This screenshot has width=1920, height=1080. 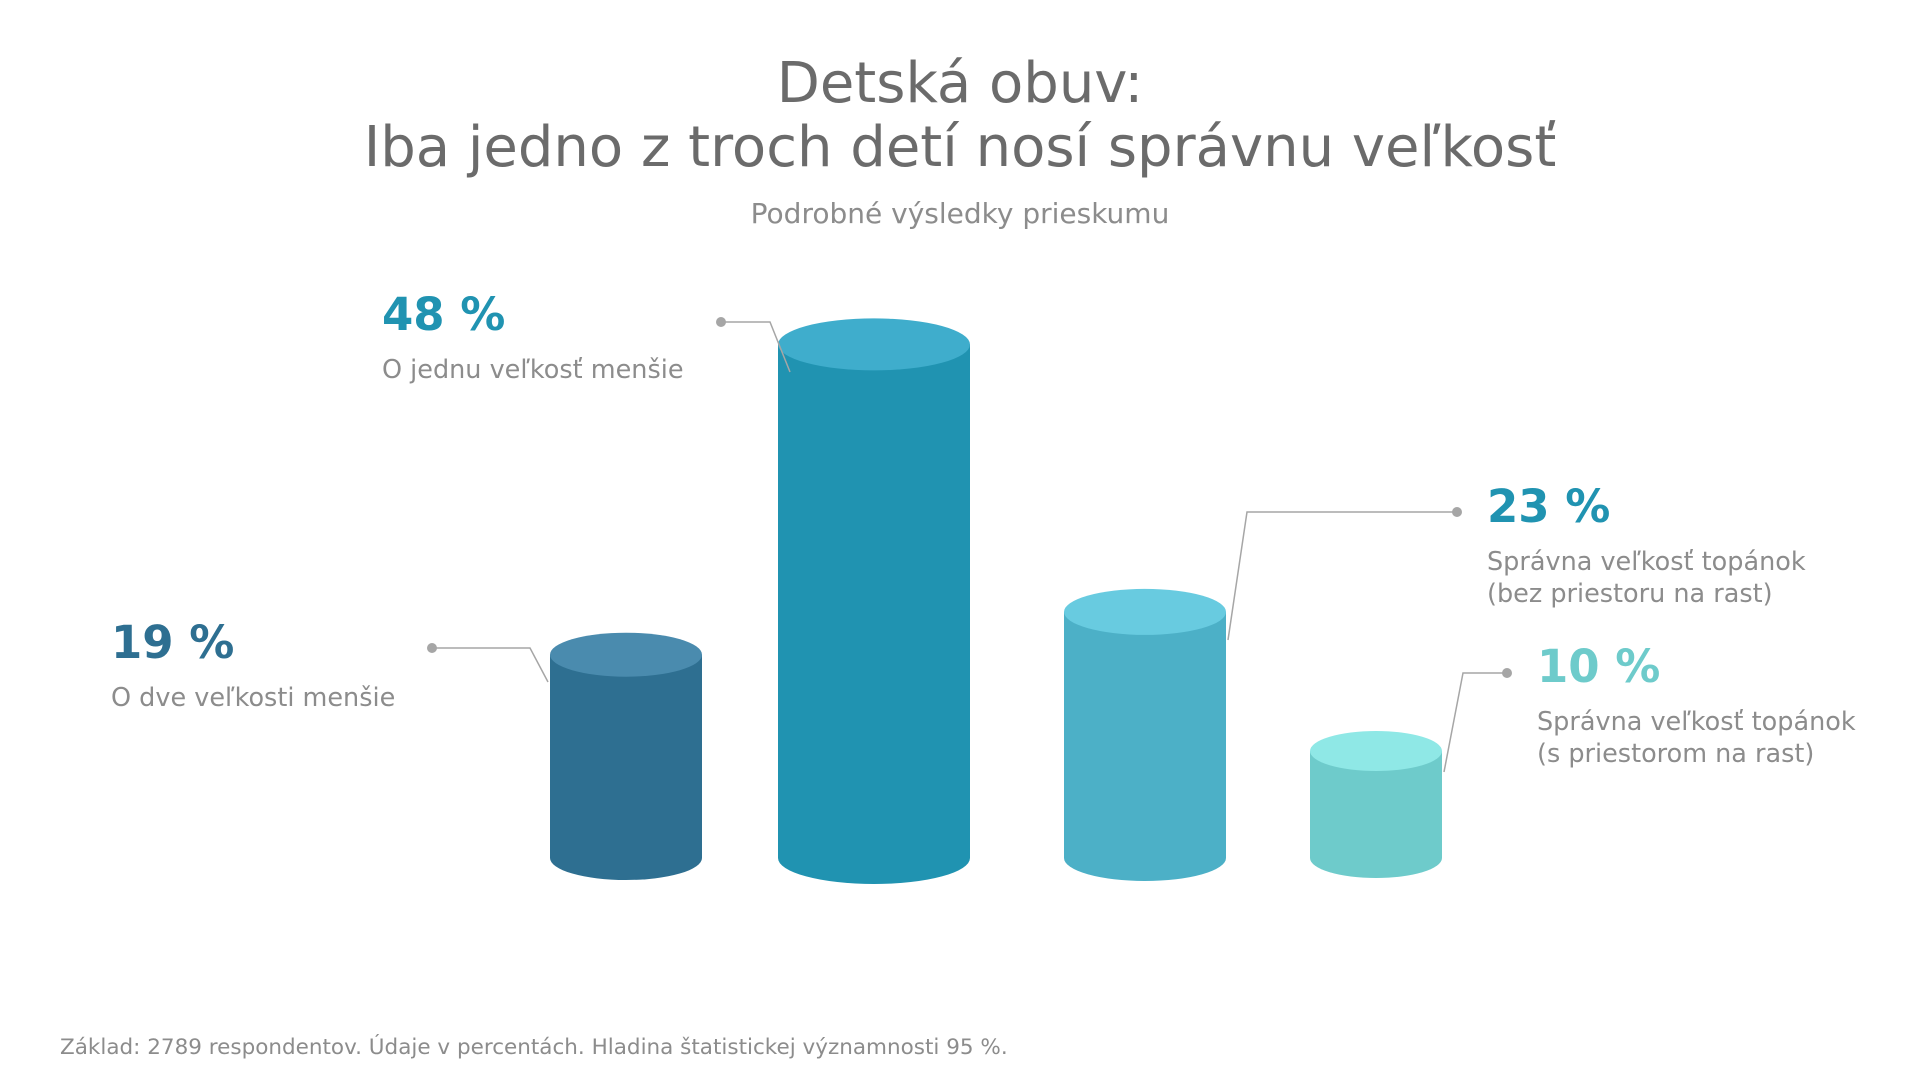 I want to click on bar-2-body, so click(x=874, y=601).